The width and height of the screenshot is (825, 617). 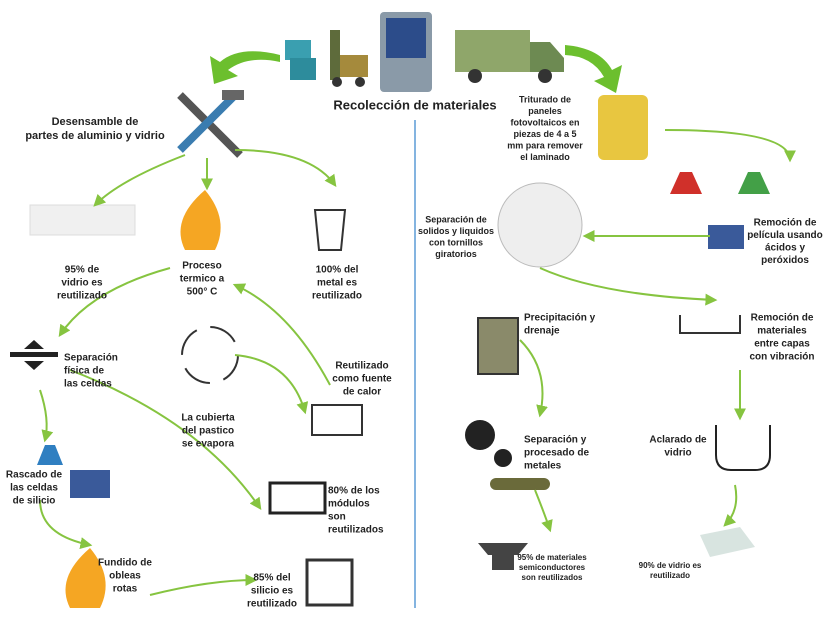 What do you see at coordinates (208, 418) in the screenshot?
I see `step-label: La cubierta` at bounding box center [208, 418].